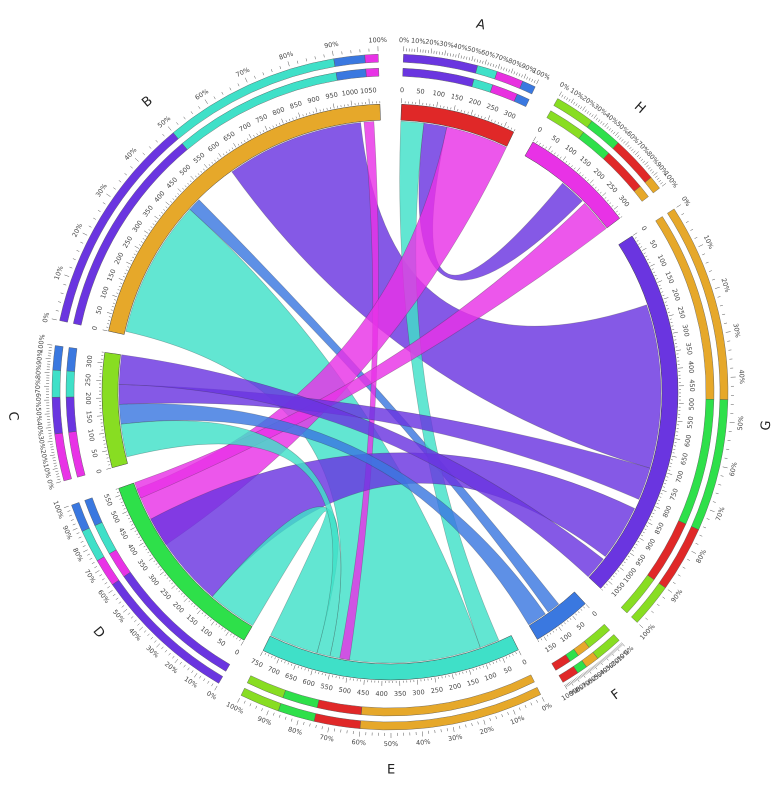 This screenshot has width=780, height=785. I want to click on pct-tick-label: 100%, so click(235, 707).